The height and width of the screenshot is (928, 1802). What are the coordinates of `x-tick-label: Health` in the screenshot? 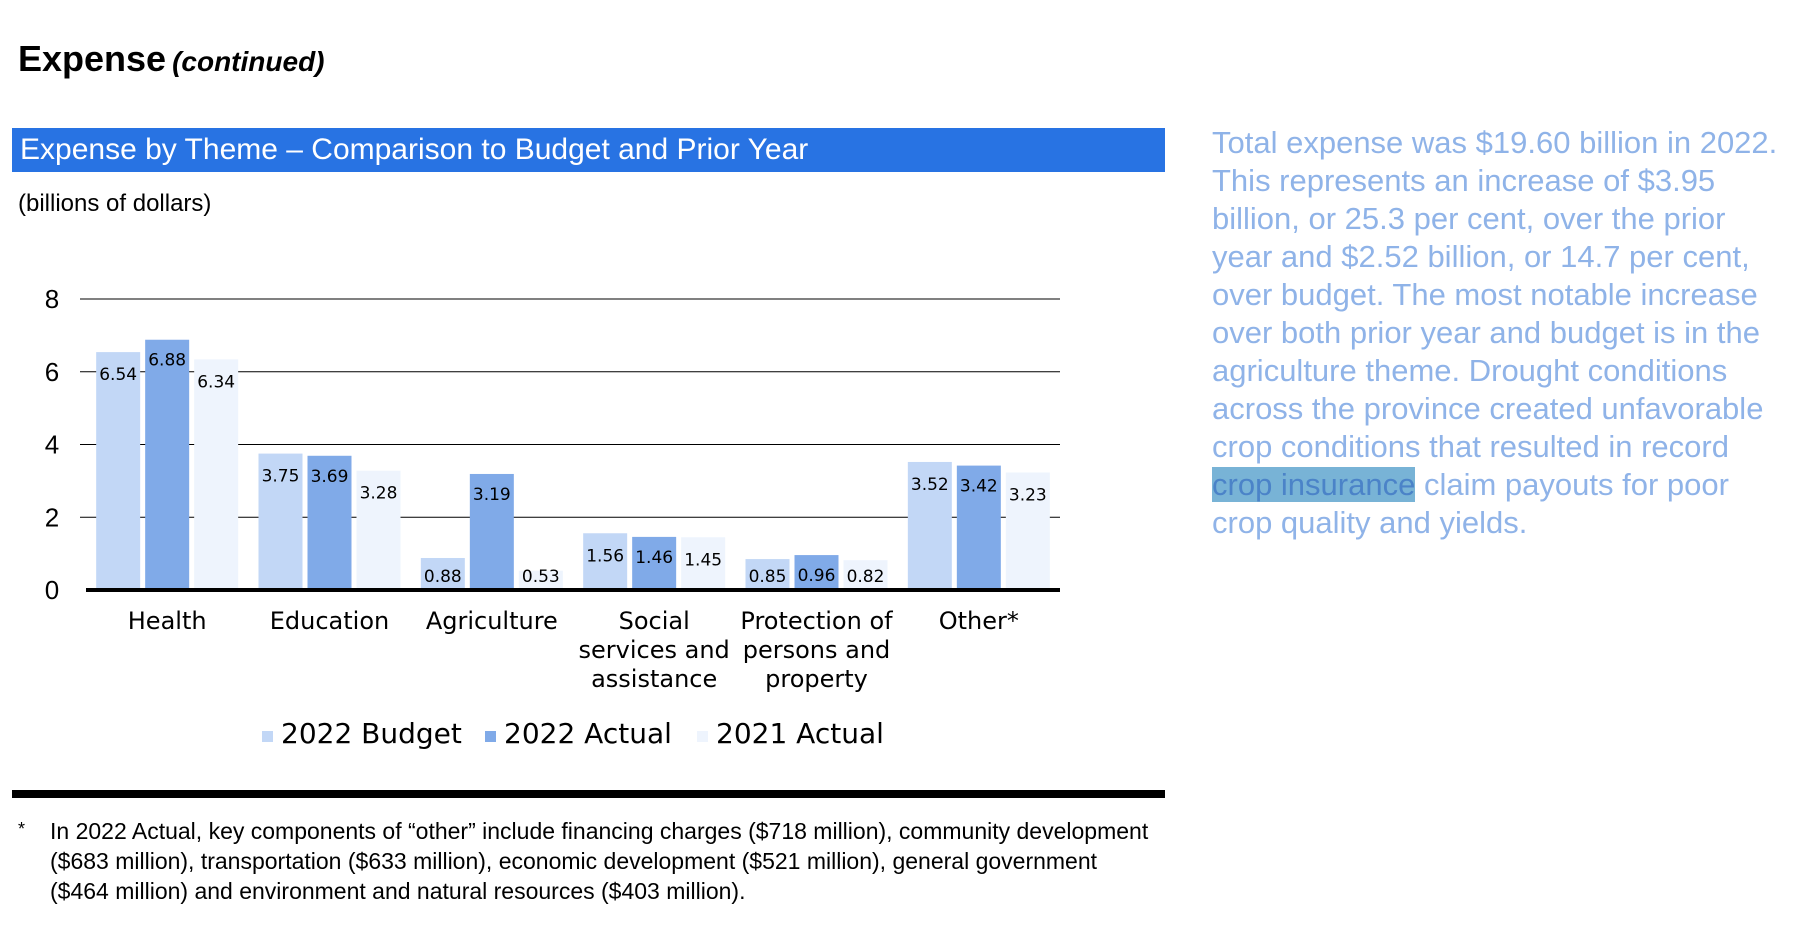 It's located at (167, 621).